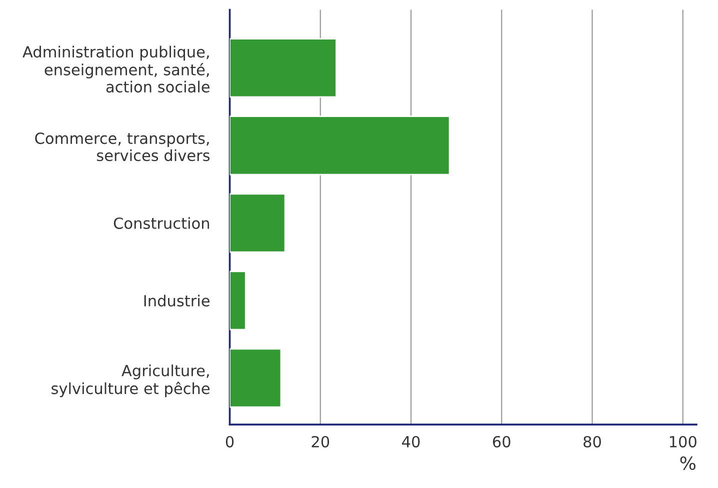  Describe the element at coordinates (683, 442) in the screenshot. I see `x-tick-label: 100` at that location.